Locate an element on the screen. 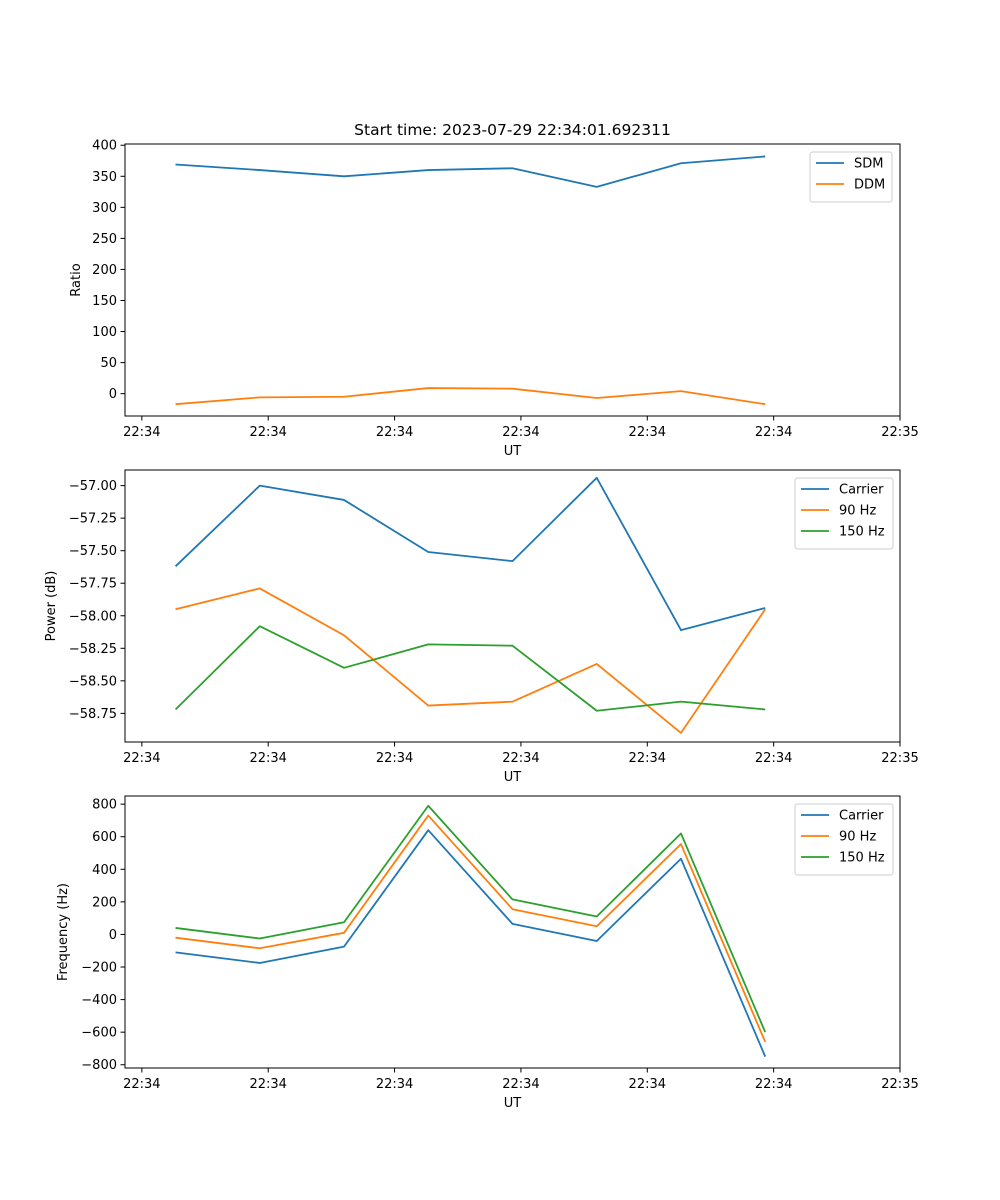 The image size is (1000, 1200). y-tick-label: 300 is located at coordinates (104, 208).